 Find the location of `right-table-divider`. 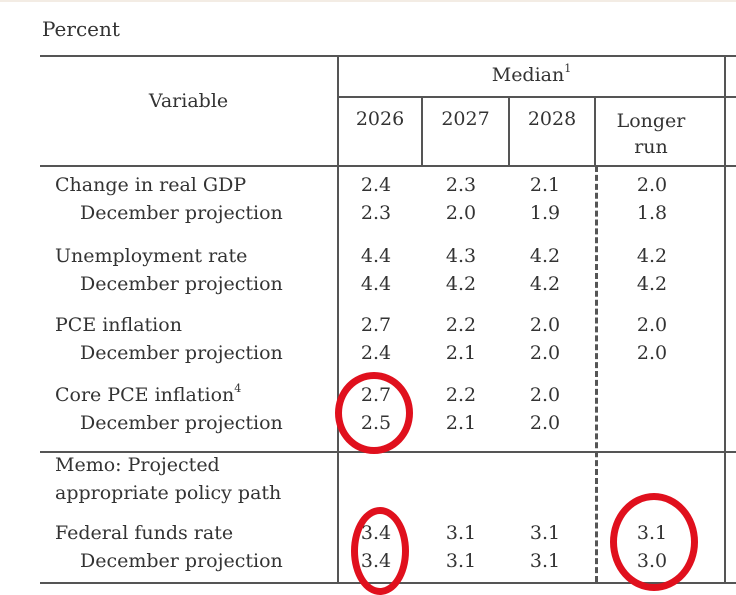

right-table-divider is located at coordinates (725, 319).